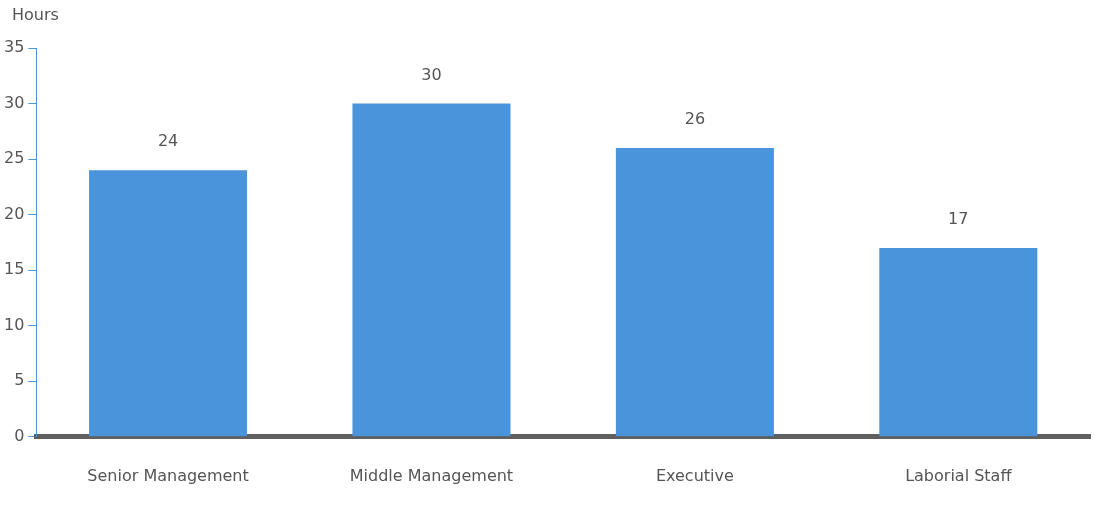  I want to click on y-tick-label: 30, so click(14, 102).